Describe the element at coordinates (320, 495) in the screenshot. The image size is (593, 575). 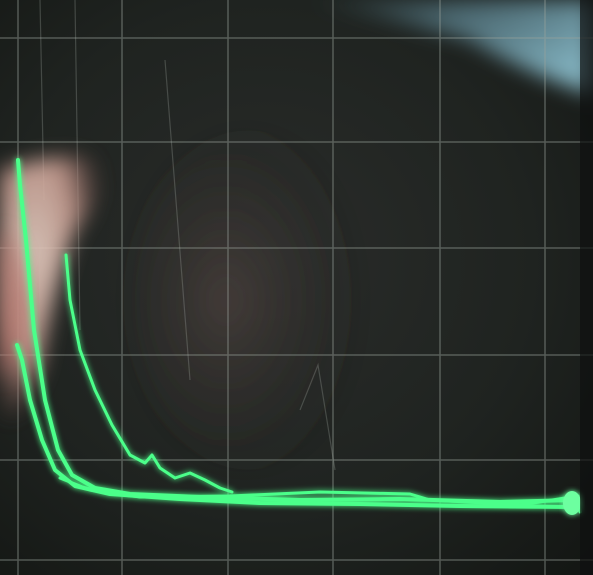
I see `trace-baseline-noise` at that location.